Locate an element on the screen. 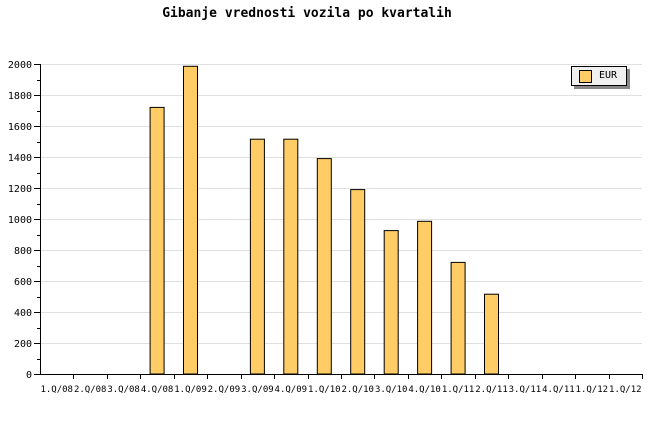  bar-2.Q/10 is located at coordinates (358, 282).